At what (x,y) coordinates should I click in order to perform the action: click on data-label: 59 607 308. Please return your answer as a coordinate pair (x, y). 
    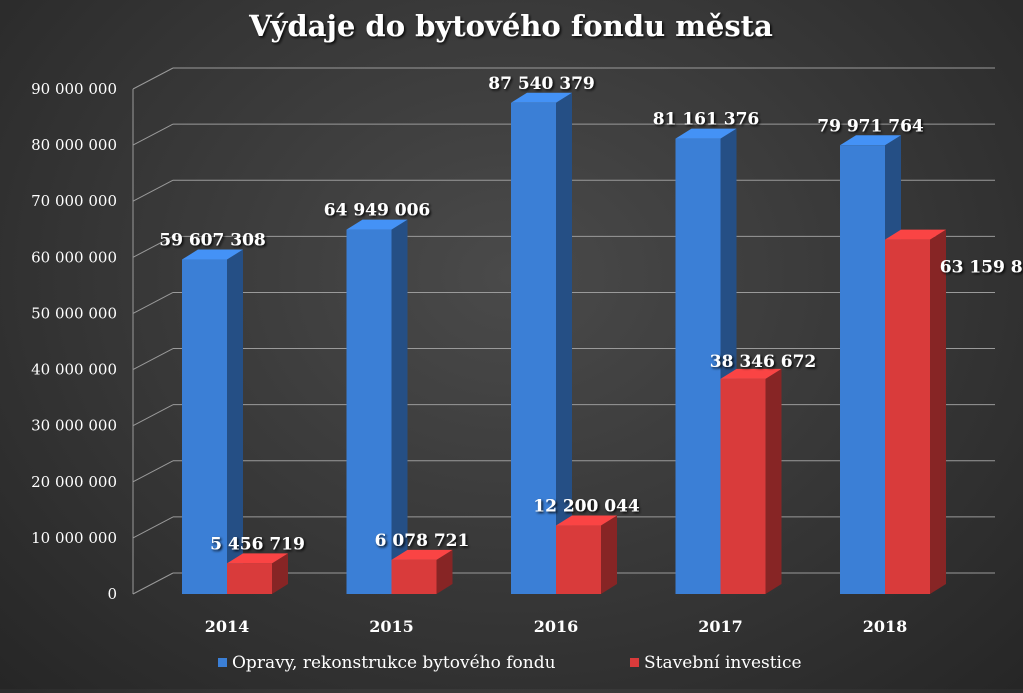
    Looking at the image, I should click on (212, 241).